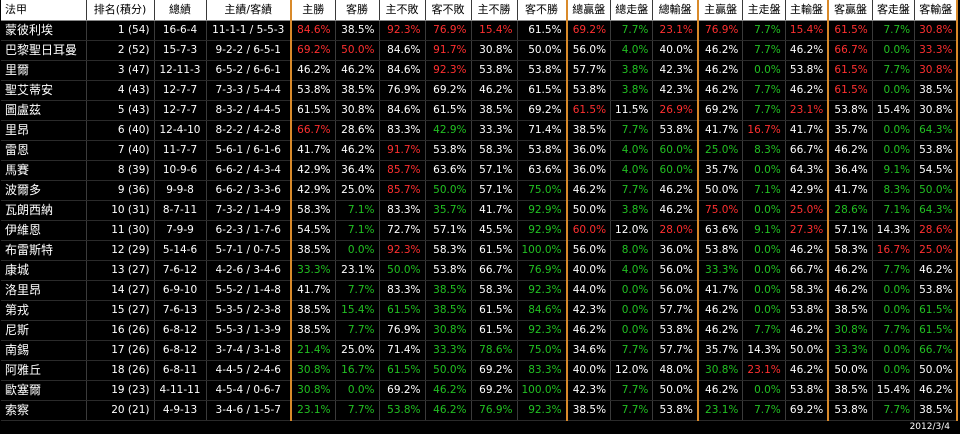  I want to click on rank-points-cell: 2 (52), so click(120, 50).